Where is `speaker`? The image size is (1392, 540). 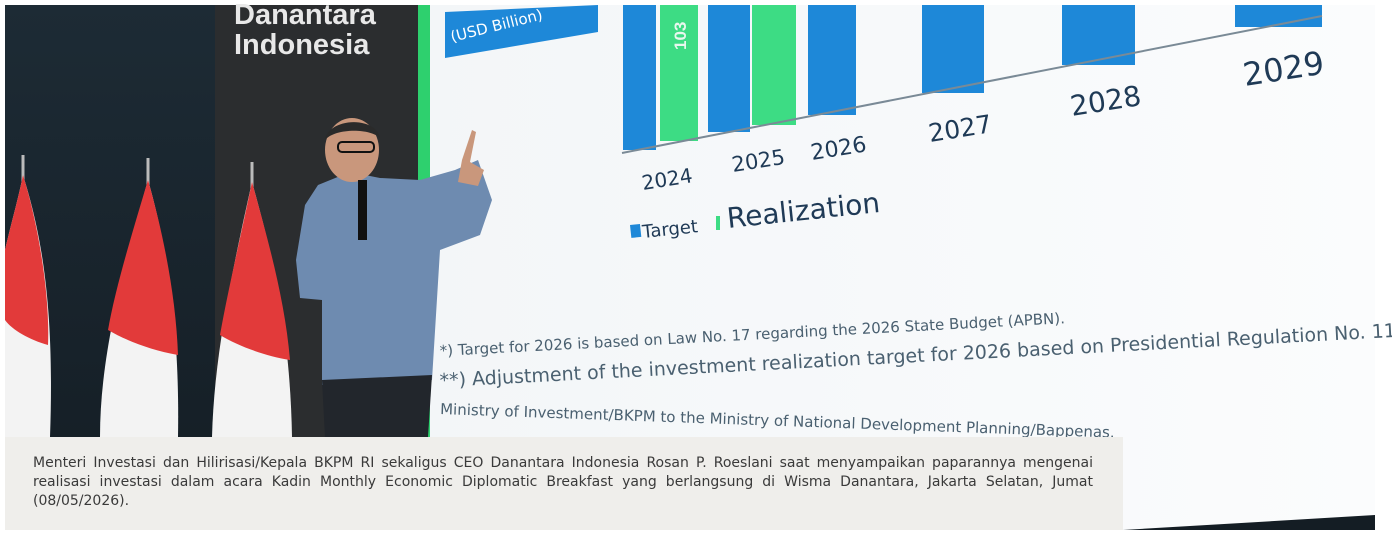
speaker is located at coordinates (394, 277).